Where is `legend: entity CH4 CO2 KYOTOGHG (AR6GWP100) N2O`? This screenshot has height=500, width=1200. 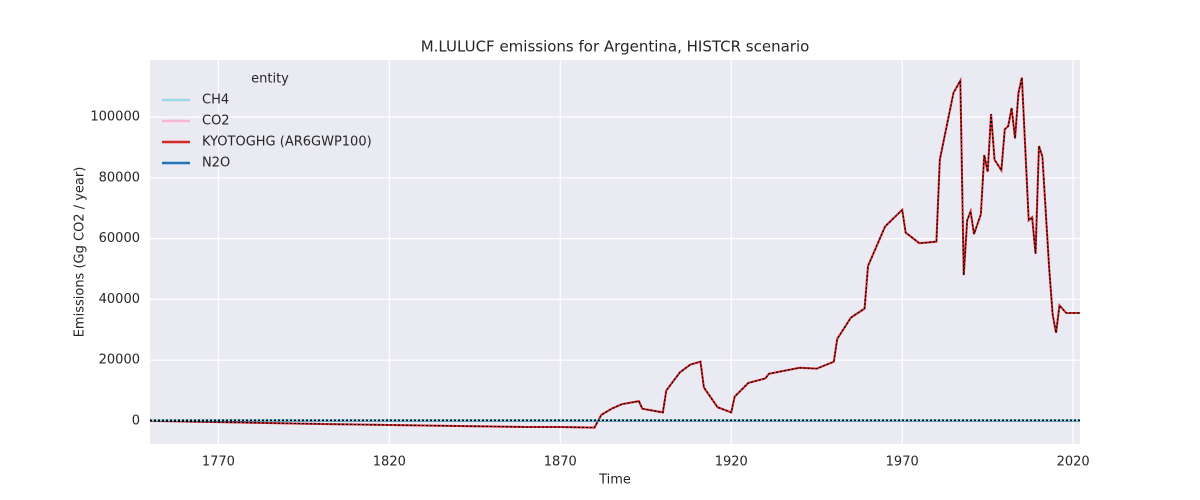
legend: entity CH4 CO2 KYOTOGHG (AR6GWP100) N2O is located at coordinates (267, 121).